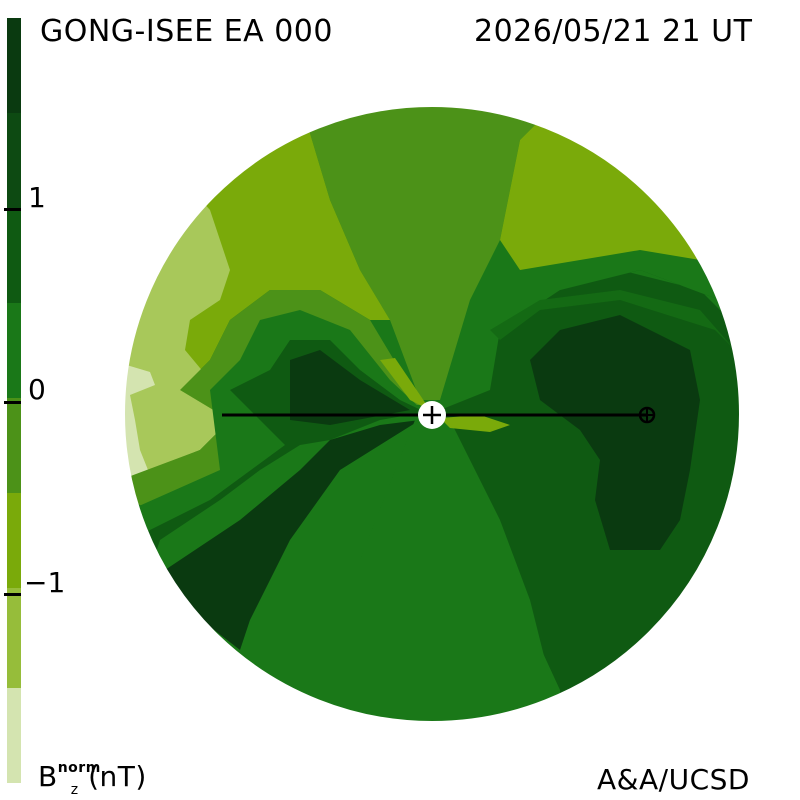 Image resolution: width=800 pixels, height=800 pixels. Describe the element at coordinates (186, 31) in the screenshot. I see `plot-title: GONG-ISEE EA 000` at that location.